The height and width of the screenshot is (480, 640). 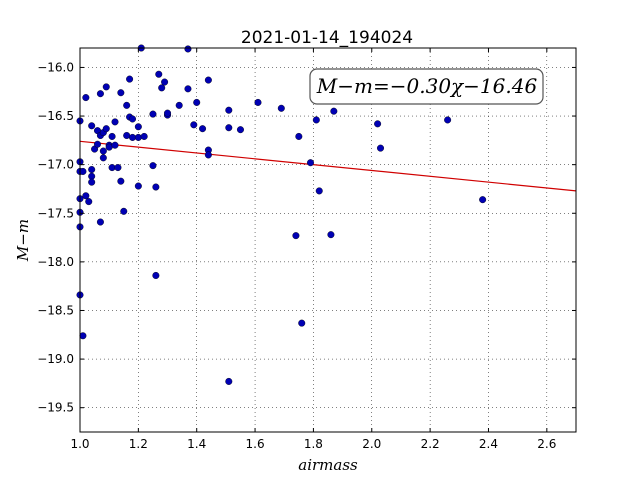 What do you see at coordinates (55, 116) in the screenshot?
I see `y-tick-label: −16.5` at bounding box center [55, 116].